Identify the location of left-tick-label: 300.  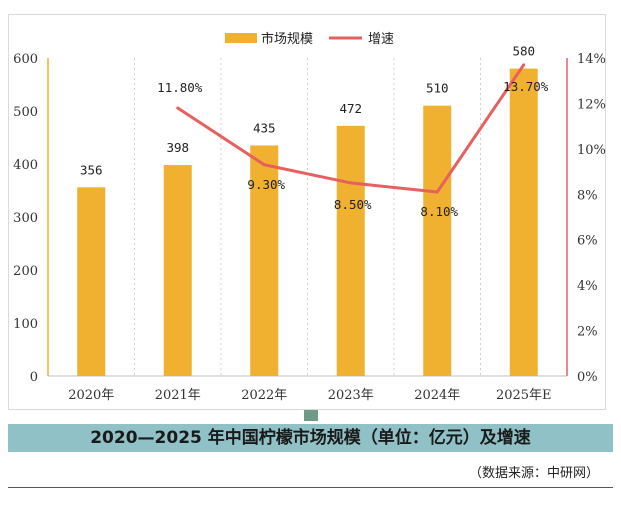
(25, 218).